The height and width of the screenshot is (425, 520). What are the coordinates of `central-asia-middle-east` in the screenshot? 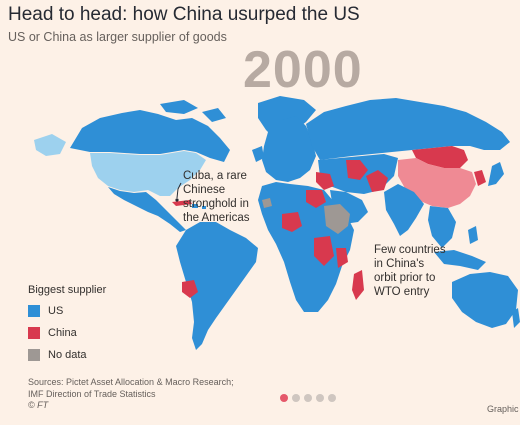 It's located at (357, 174).